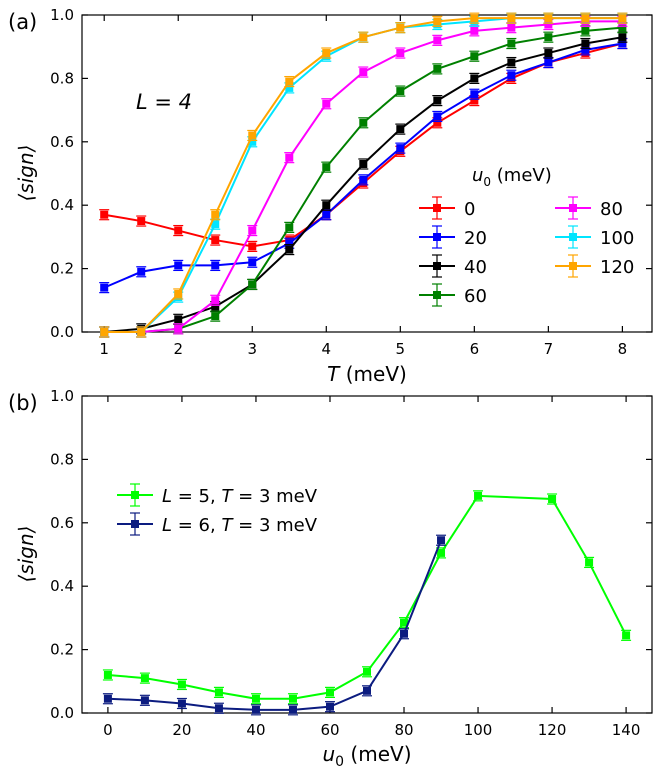 The image size is (664, 775). Describe the element at coordinates (62, 713) in the screenshot. I see `y-tick-label: 0.0` at that location.